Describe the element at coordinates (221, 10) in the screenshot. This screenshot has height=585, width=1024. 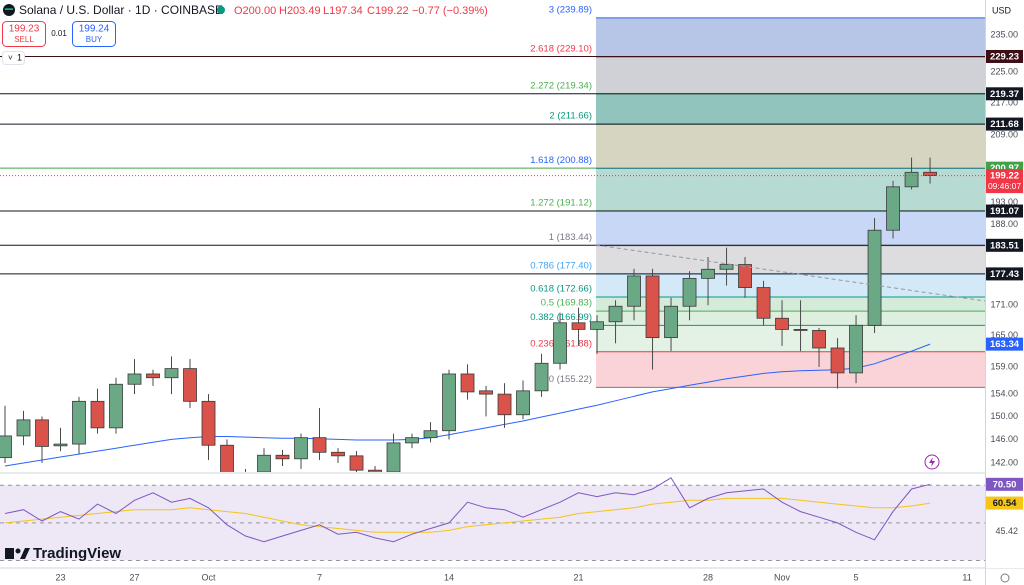
I see `market-status` at that location.